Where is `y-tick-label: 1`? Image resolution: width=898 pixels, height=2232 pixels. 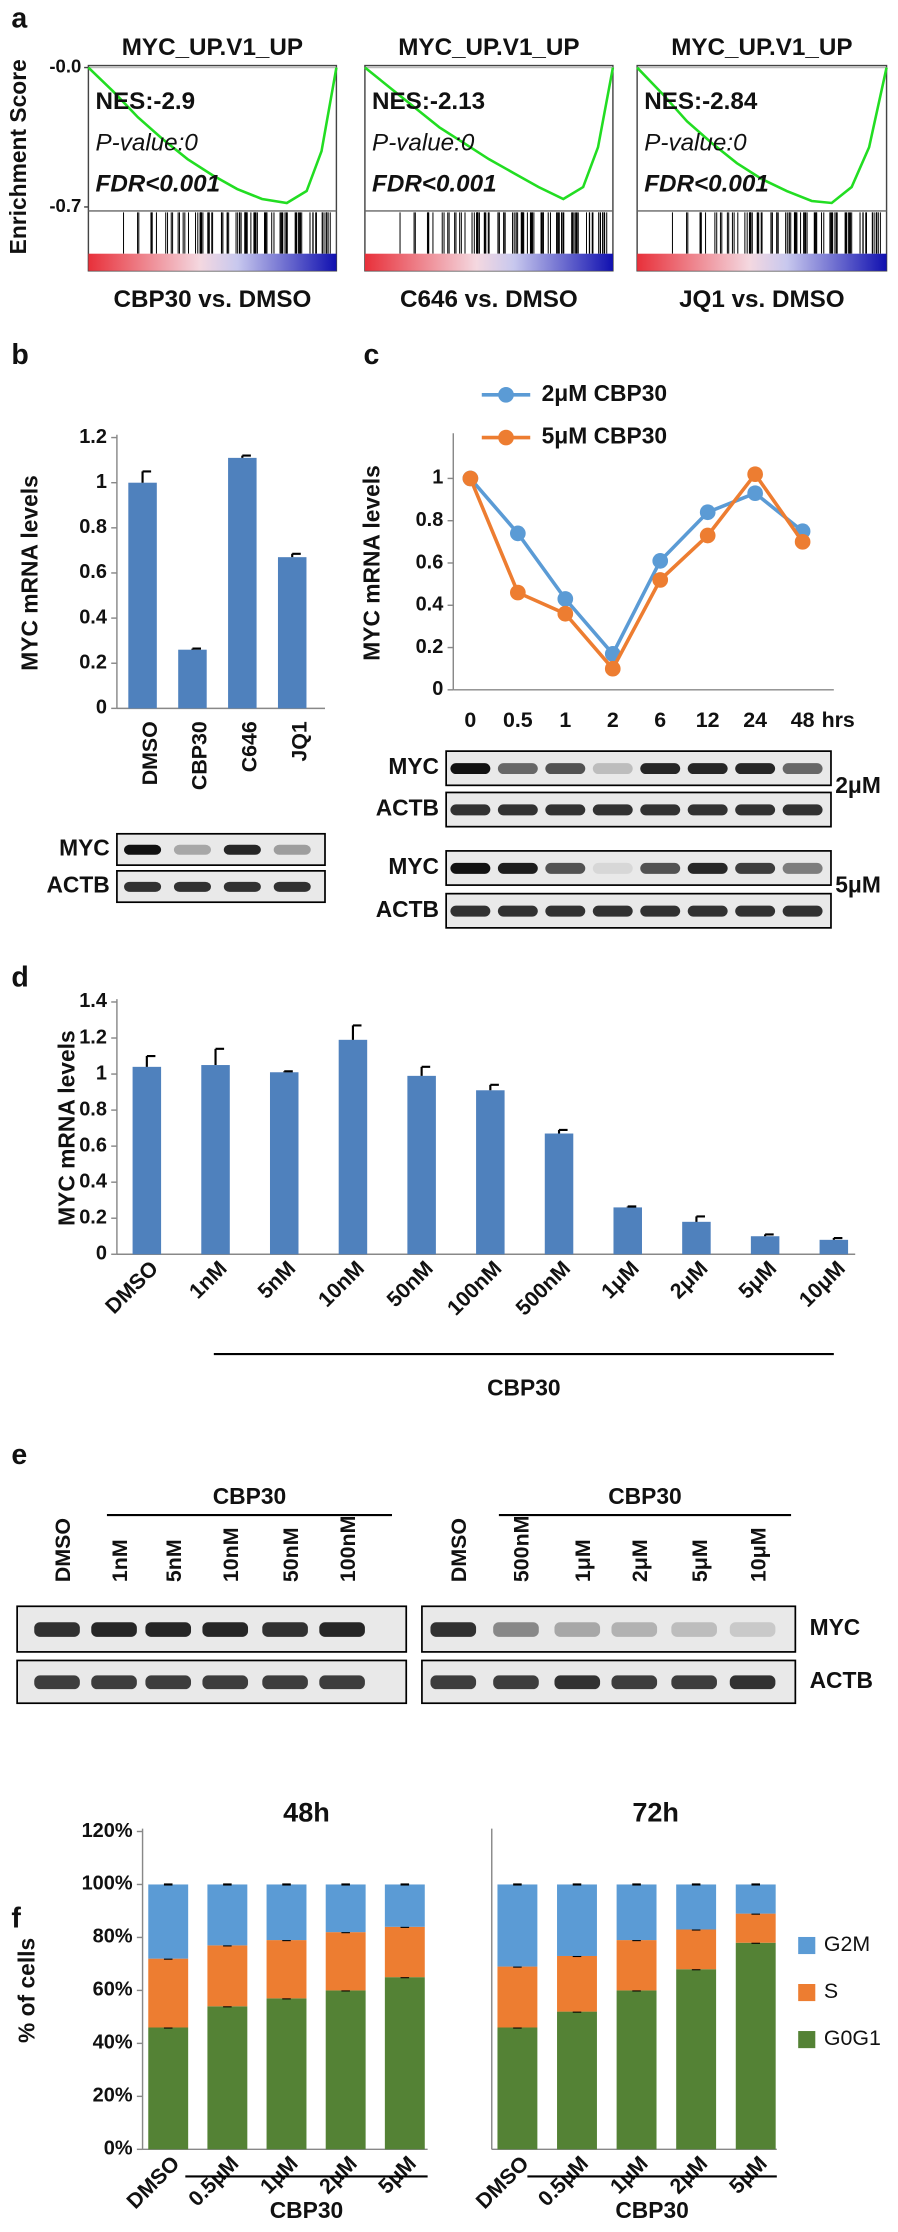 y-tick-label: 1 is located at coordinates (101, 1073).